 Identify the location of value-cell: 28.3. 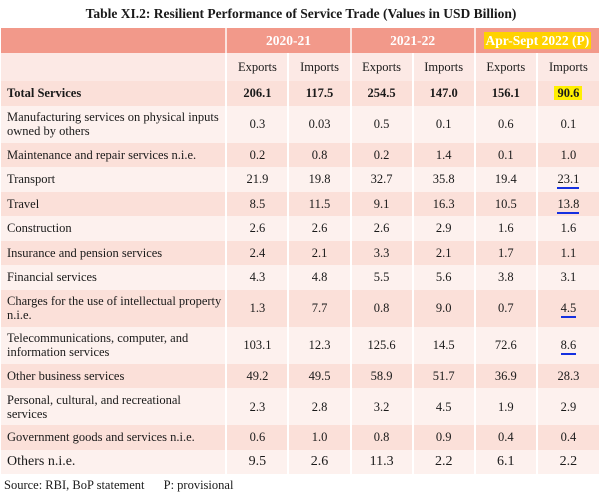
(567, 375).